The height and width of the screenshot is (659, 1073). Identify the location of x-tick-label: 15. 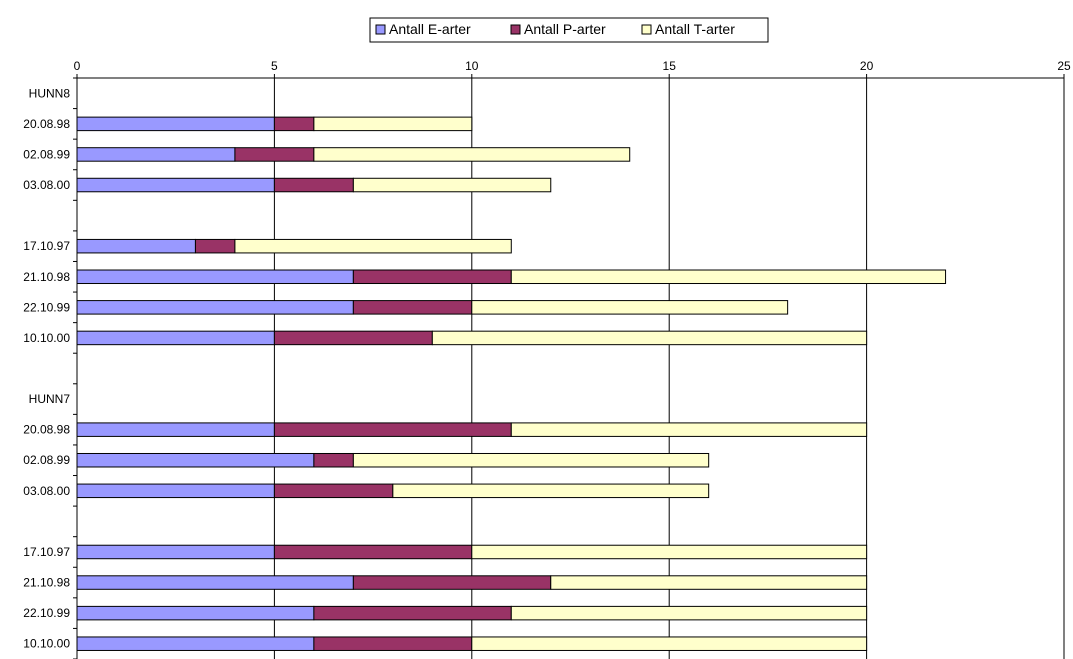
(670, 66).